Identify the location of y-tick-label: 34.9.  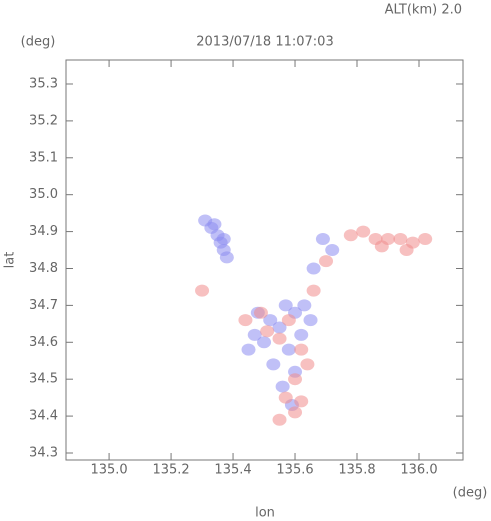
(43, 231).